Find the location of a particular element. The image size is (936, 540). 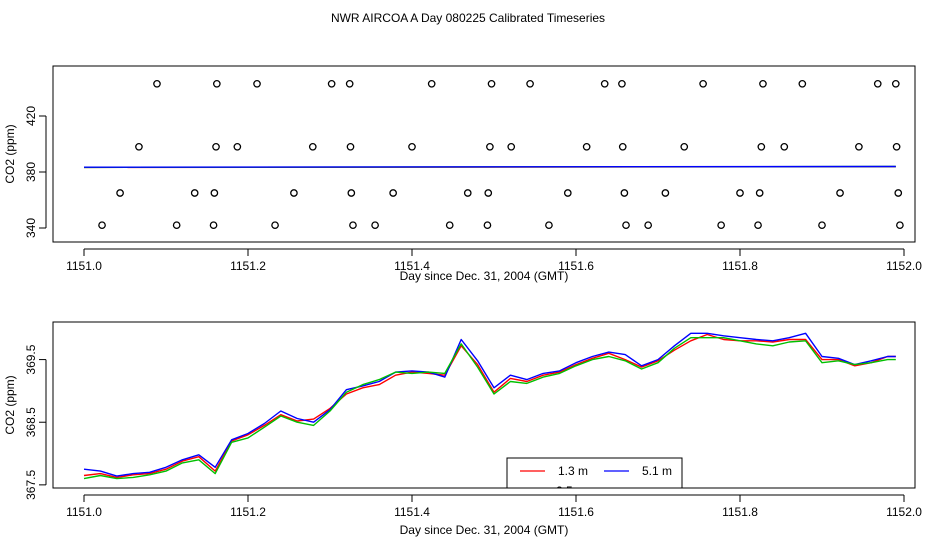

y-tick-label: 380 is located at coordinates (31, 172).